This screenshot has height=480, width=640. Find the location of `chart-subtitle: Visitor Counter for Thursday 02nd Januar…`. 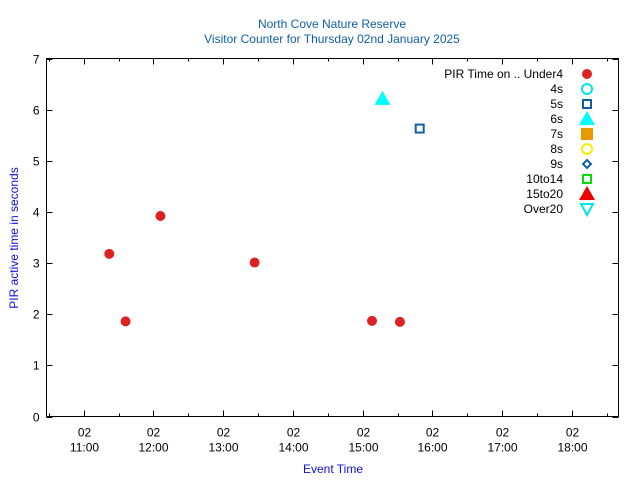

chart-subtitle: Visitor Counter for Thursday 02nd Januar… is located at coordinates (332, 39).